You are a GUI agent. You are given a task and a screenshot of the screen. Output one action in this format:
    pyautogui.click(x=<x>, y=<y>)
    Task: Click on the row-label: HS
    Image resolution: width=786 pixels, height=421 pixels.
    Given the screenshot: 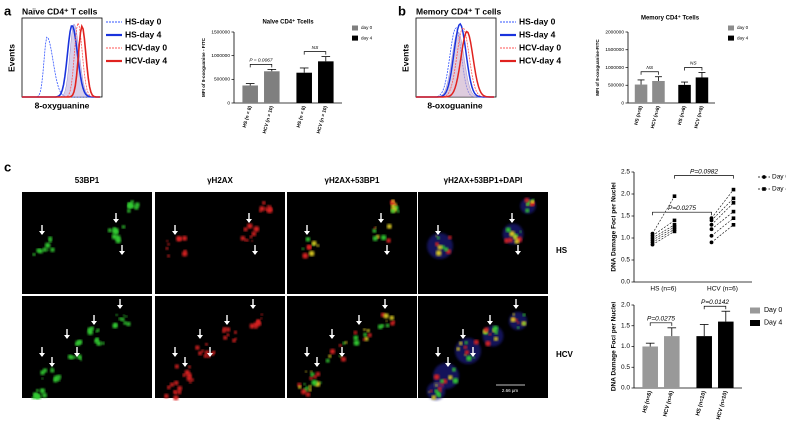 What is the action you would take?
    pyautogui.click(x=562, y=250)
    